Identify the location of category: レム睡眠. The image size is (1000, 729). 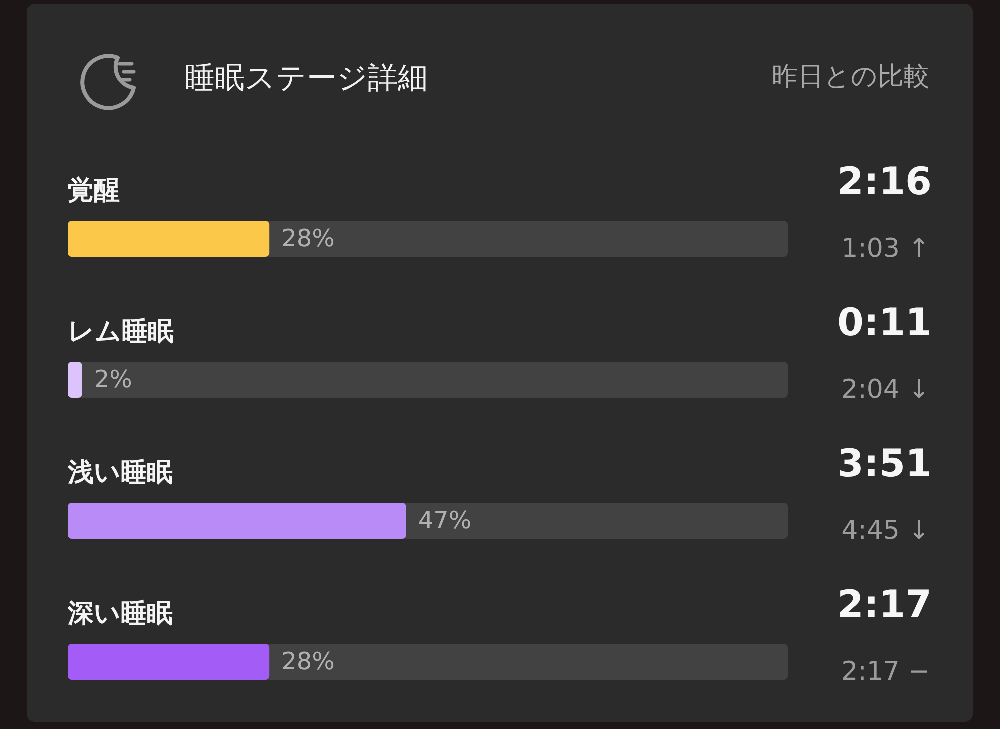
(121, 332).